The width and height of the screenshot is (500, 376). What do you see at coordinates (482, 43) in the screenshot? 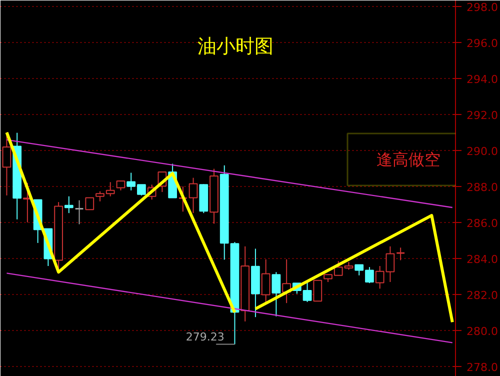
I see `y-tick-label: 296.0` at bounding box center [482, 43].